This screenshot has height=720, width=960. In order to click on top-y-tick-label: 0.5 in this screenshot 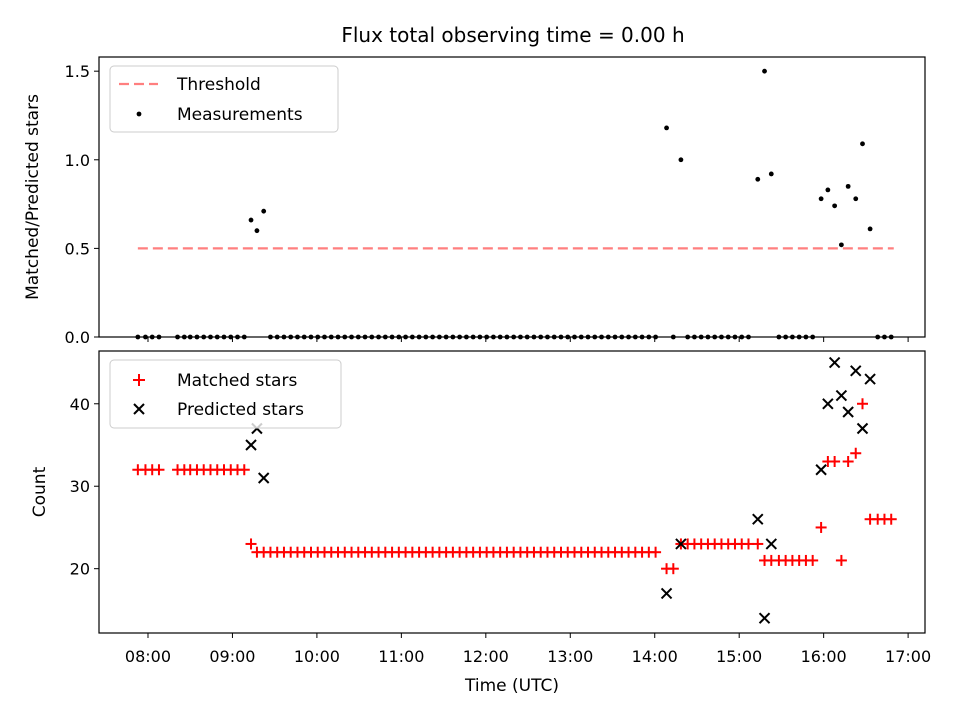, I will do `click(77, 248)`.